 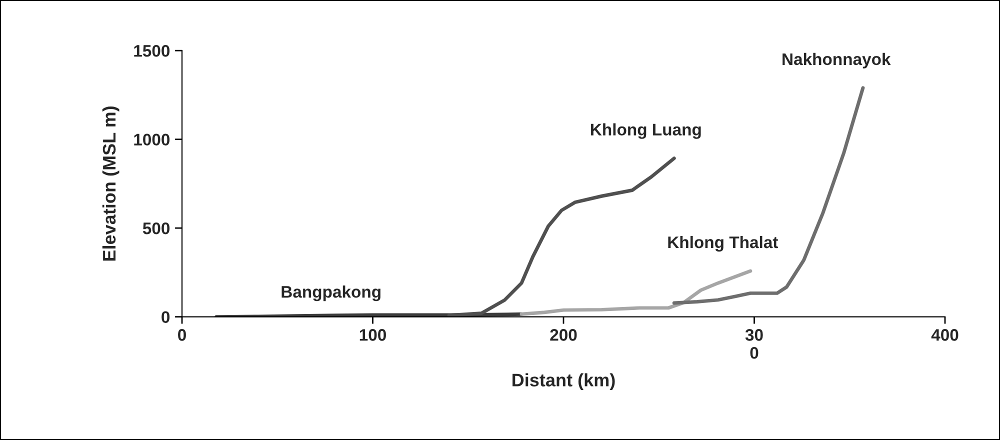 What do you see at coordinates (944, 335) in the screenshot?
I see `x-tick-label: 400` at bounding box center [944, 335].